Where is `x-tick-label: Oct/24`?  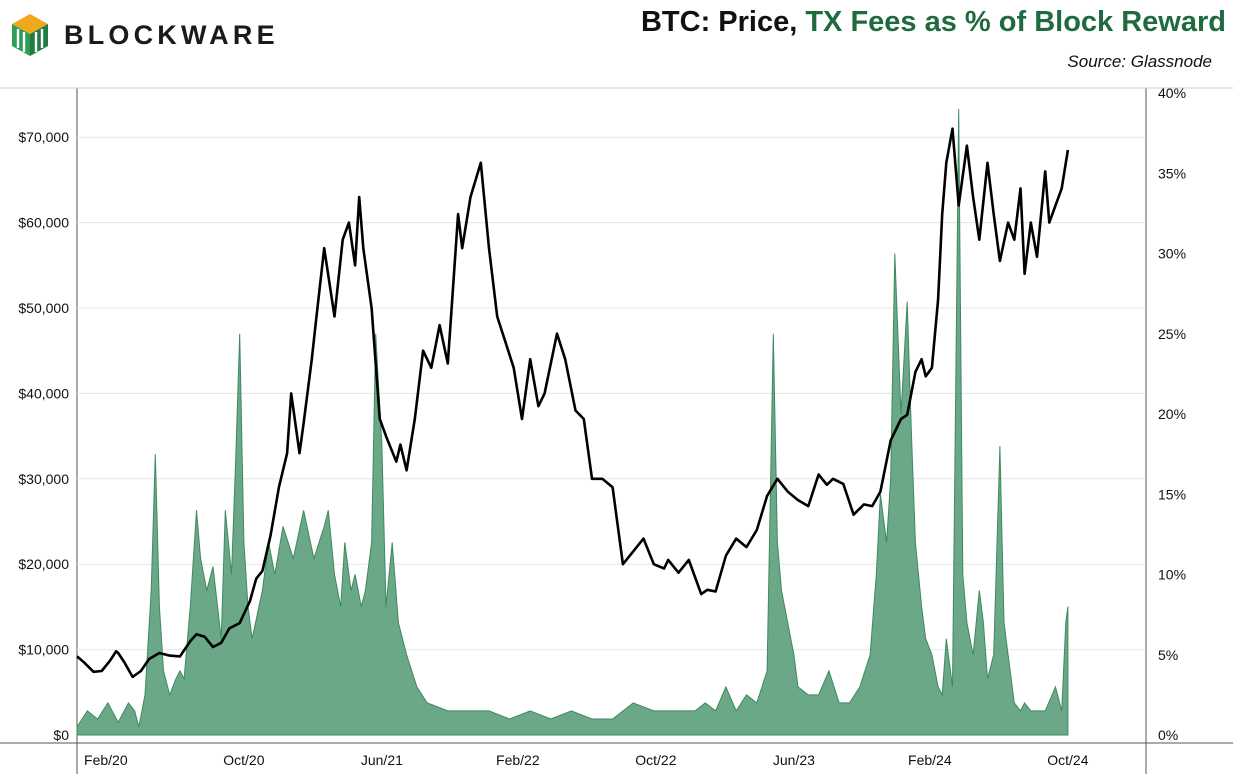
x-tick-label: Oct/24 is located at coordinates (1067, 760).